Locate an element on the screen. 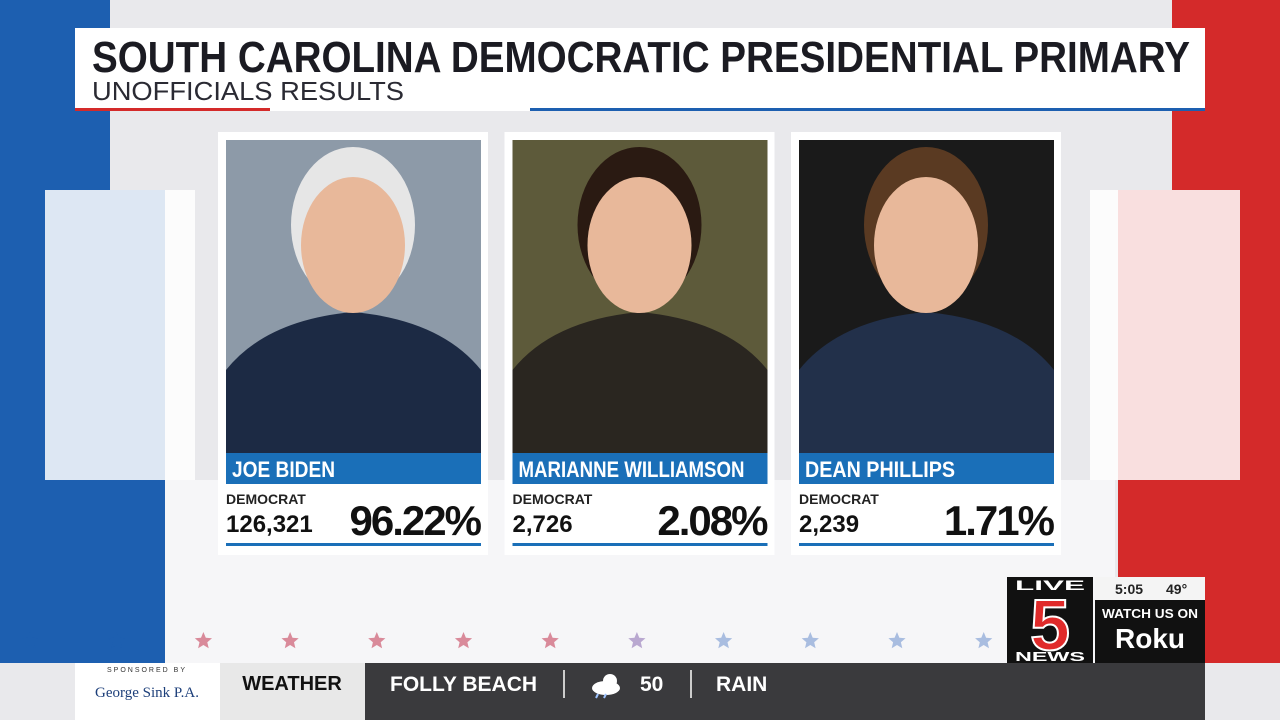 The height and width of the screenshot is (720, 1280). vote-count: 2,726 is located at coordinates (543, 524).